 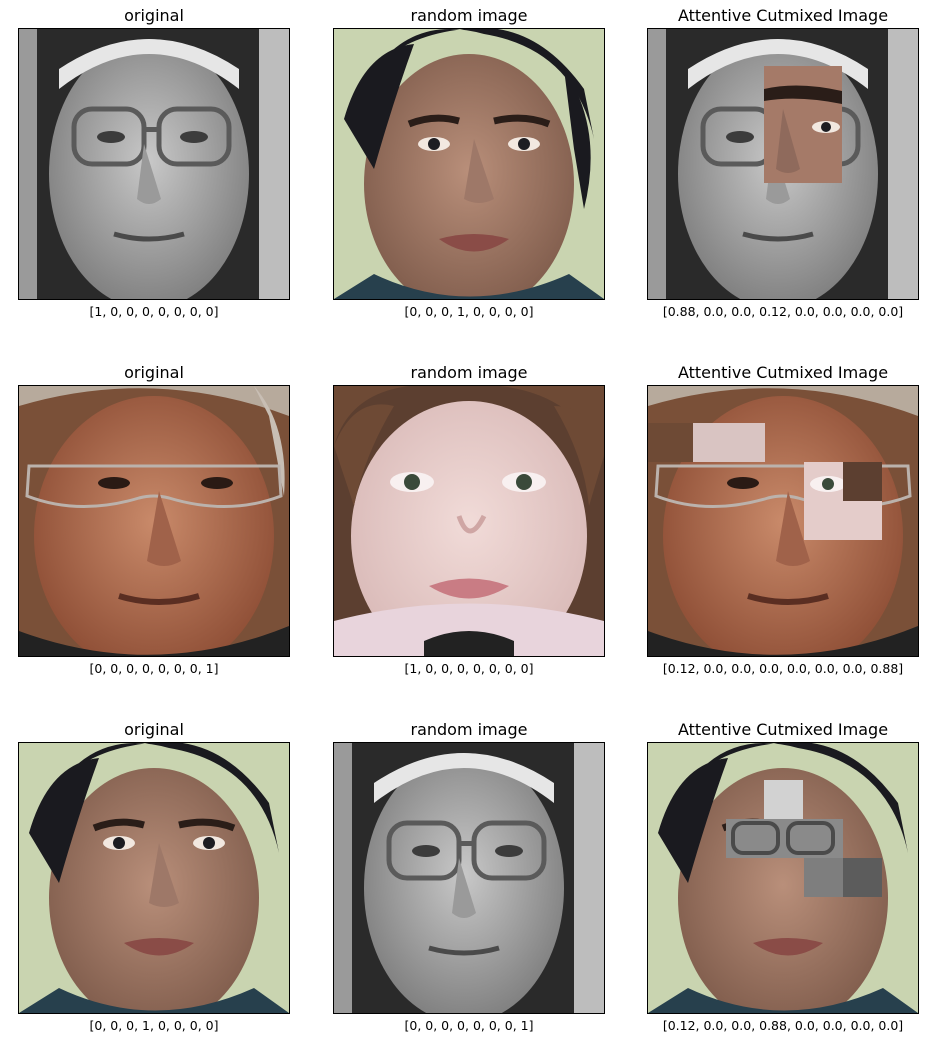 What do you see at coordinates (469, 521) in the screenshot?
I see `face-image-child-color` at bounding box center [469, 521].